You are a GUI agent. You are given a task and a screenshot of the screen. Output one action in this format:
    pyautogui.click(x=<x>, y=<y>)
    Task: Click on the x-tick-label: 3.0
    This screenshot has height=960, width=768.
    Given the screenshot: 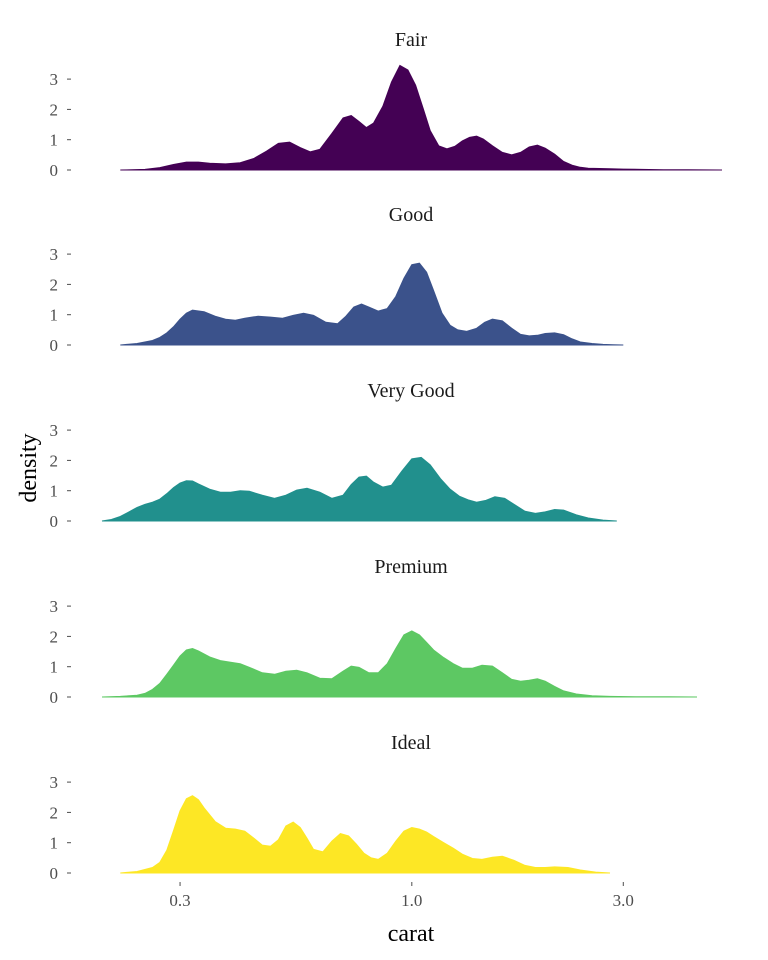 What is the action you would take?
    pyautogui.click(x=623, y=900)
    